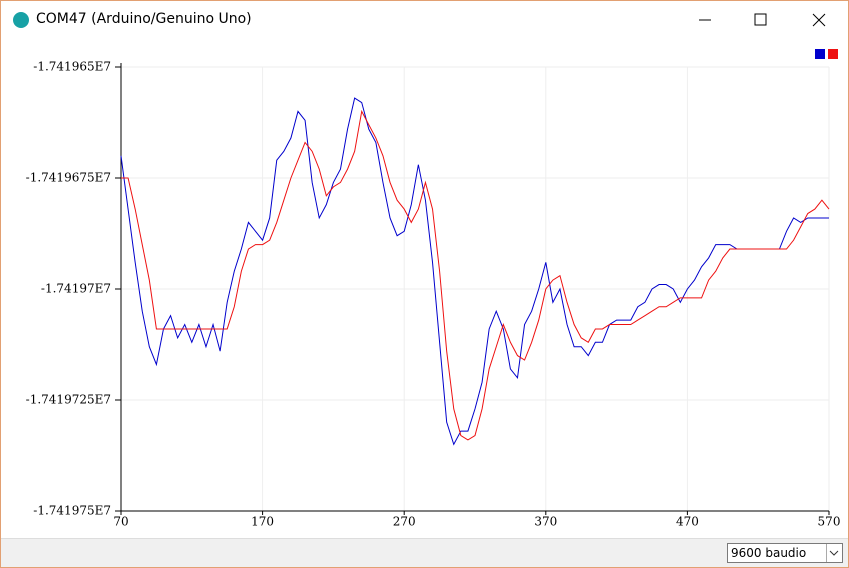 The image size is (849, 568). What do you see at coordinates (545, 522) in the screenshot?
I see `x-tick-label: 370` at bounding box center [545, 522].